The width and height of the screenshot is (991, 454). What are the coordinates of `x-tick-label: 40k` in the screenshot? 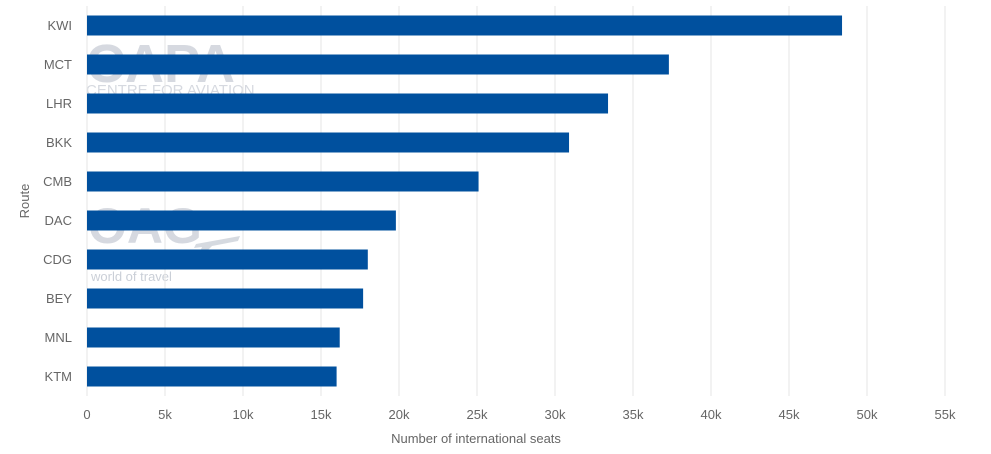 It's located at (711, 414).